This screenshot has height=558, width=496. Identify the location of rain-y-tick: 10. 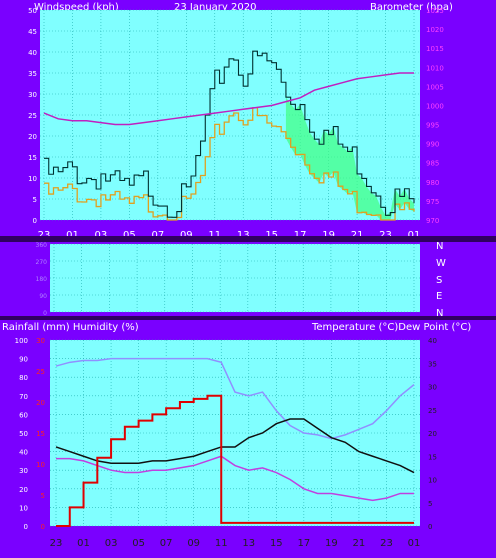
(40, 465).